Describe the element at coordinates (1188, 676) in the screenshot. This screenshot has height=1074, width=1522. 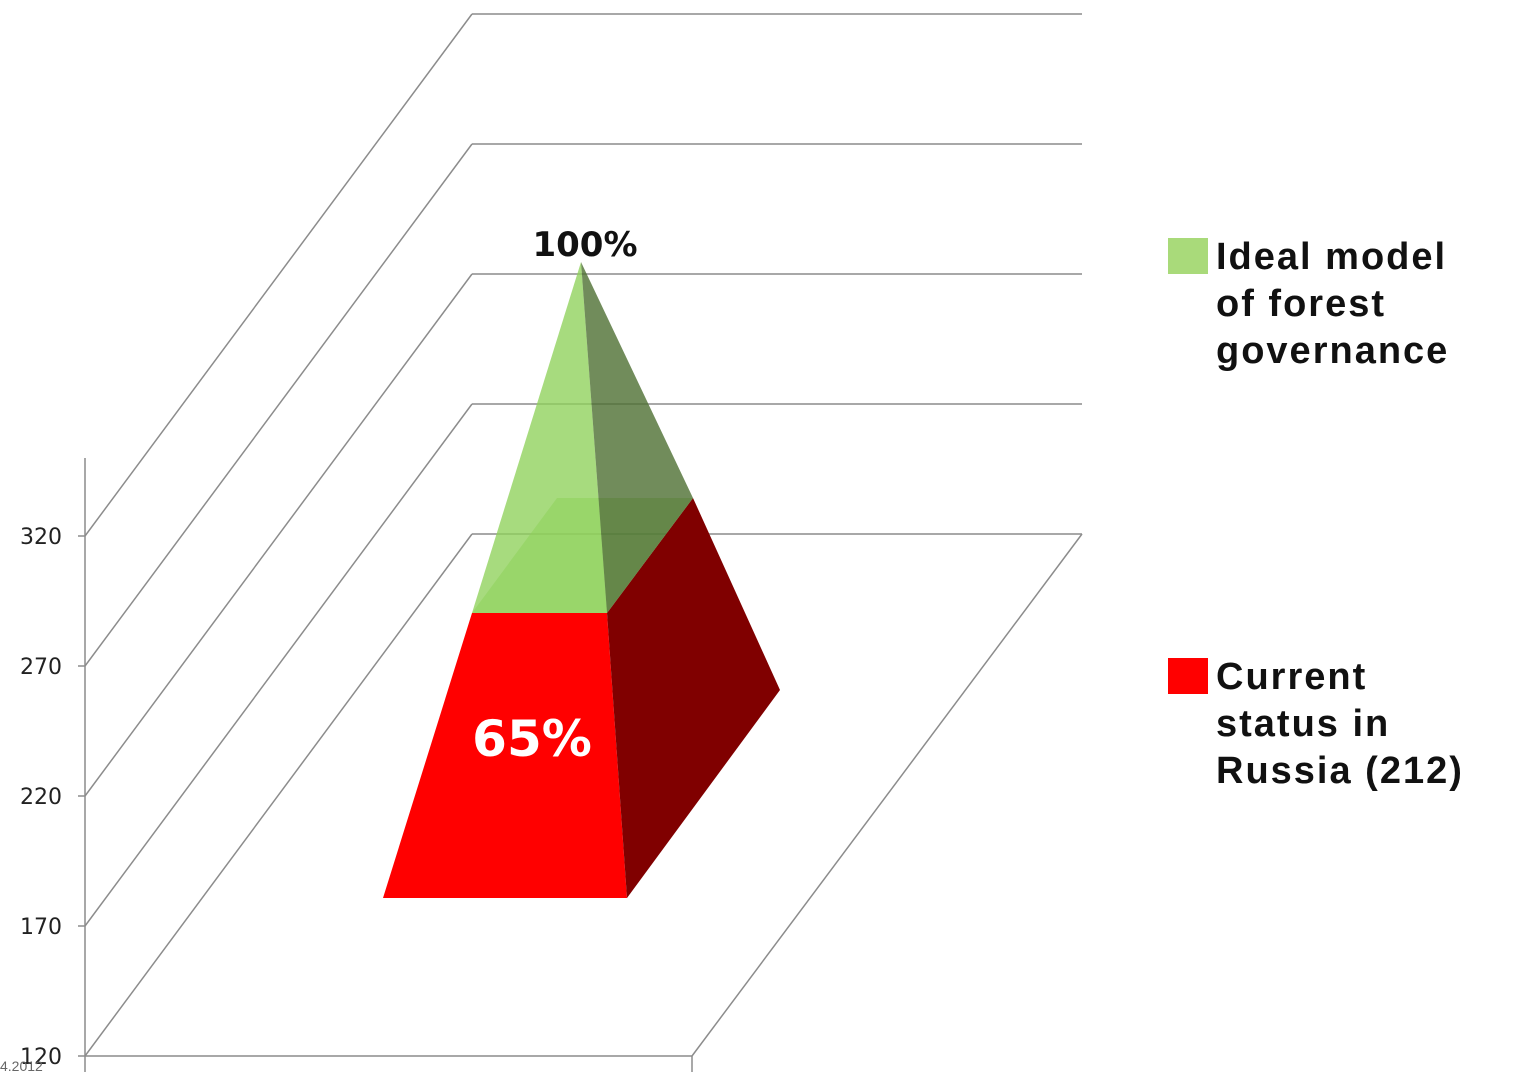
I see `legend-swatch-current` at that location.